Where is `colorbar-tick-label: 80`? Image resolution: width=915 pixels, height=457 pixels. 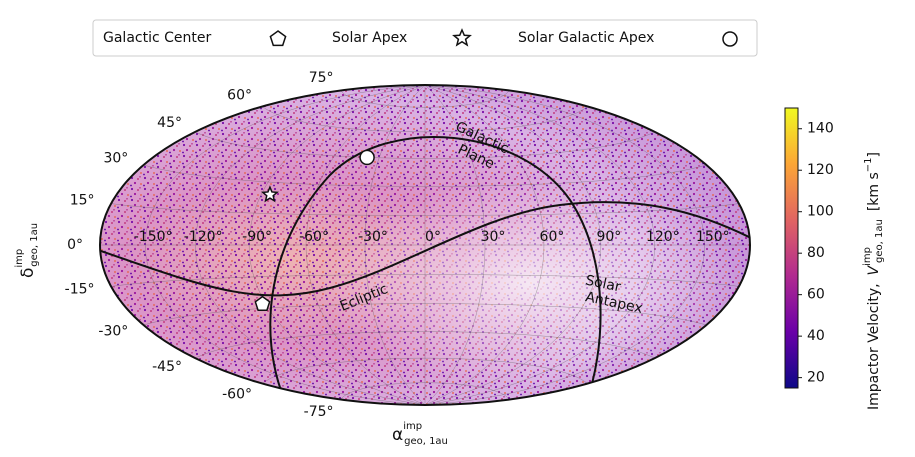 colorbar-tick-label: 80 is located at coordinates (816, 253).